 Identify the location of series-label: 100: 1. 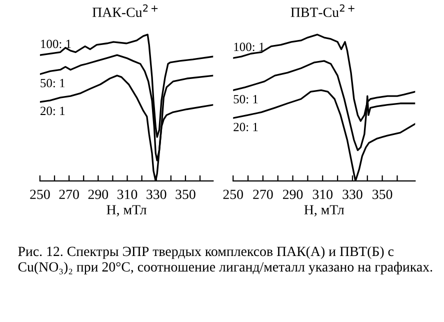
(56, 44).